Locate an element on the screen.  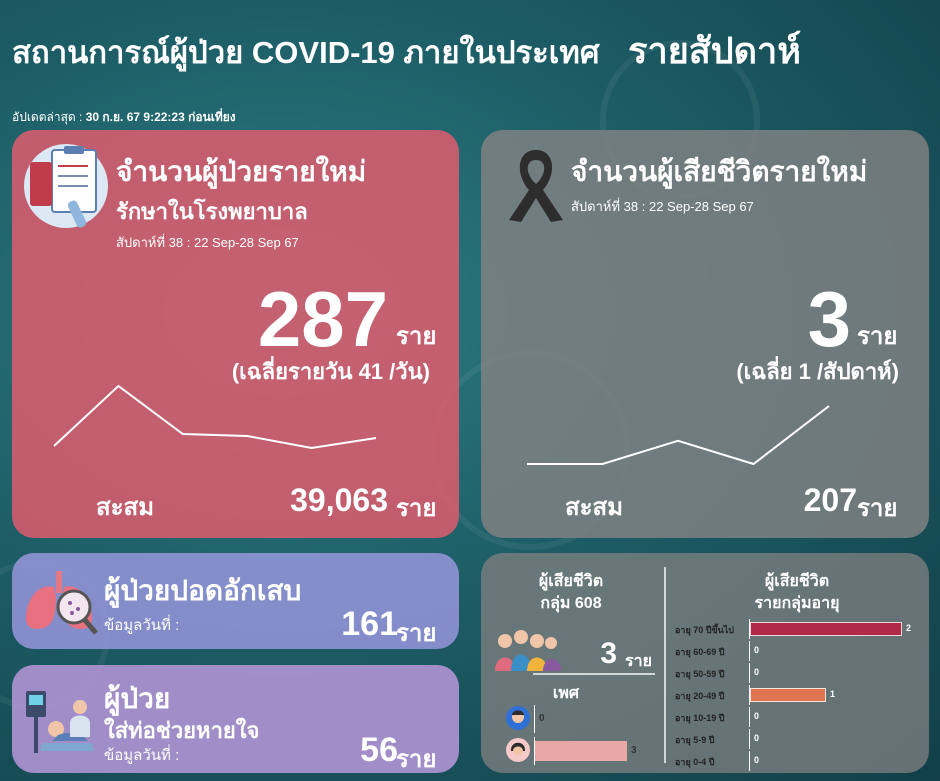
age-row: อายุ 50-59 ปี 0 is located at coordinates (800, 673).